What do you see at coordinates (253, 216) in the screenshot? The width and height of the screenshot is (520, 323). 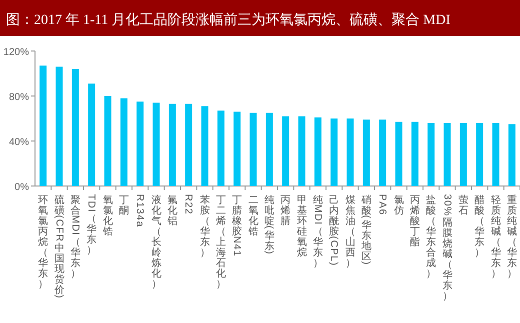 I see `x-tick-label: 二氧化锆` at bounding box center [253, 216].